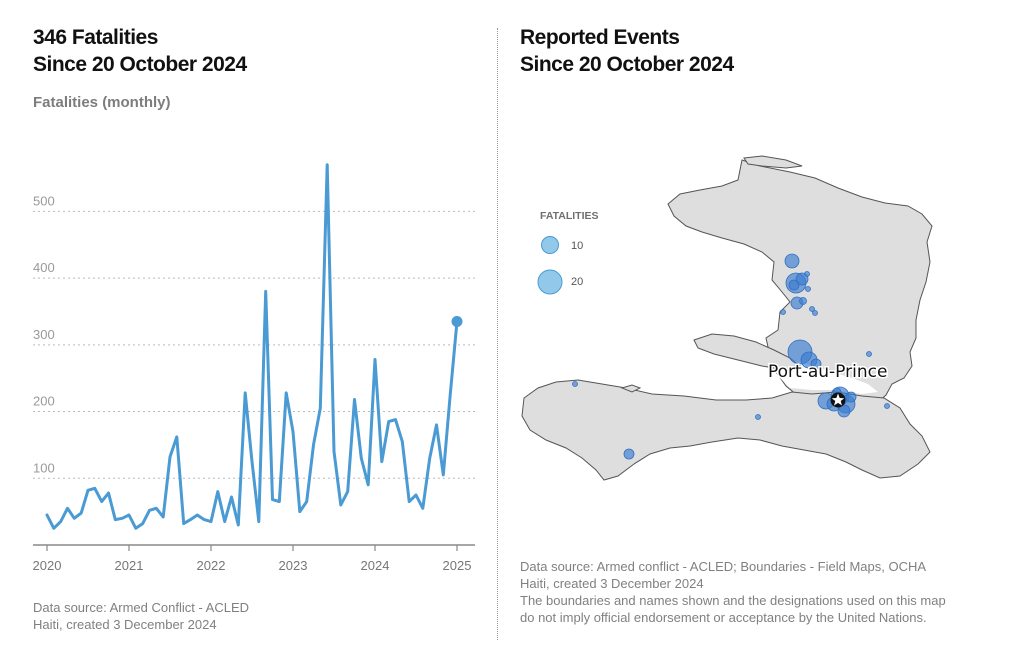 This screenshot has height=666, width=1024. What do you see at coordinates (631, 388) in the screenshot?
I see `small-island` at bounding box center [631, 388].